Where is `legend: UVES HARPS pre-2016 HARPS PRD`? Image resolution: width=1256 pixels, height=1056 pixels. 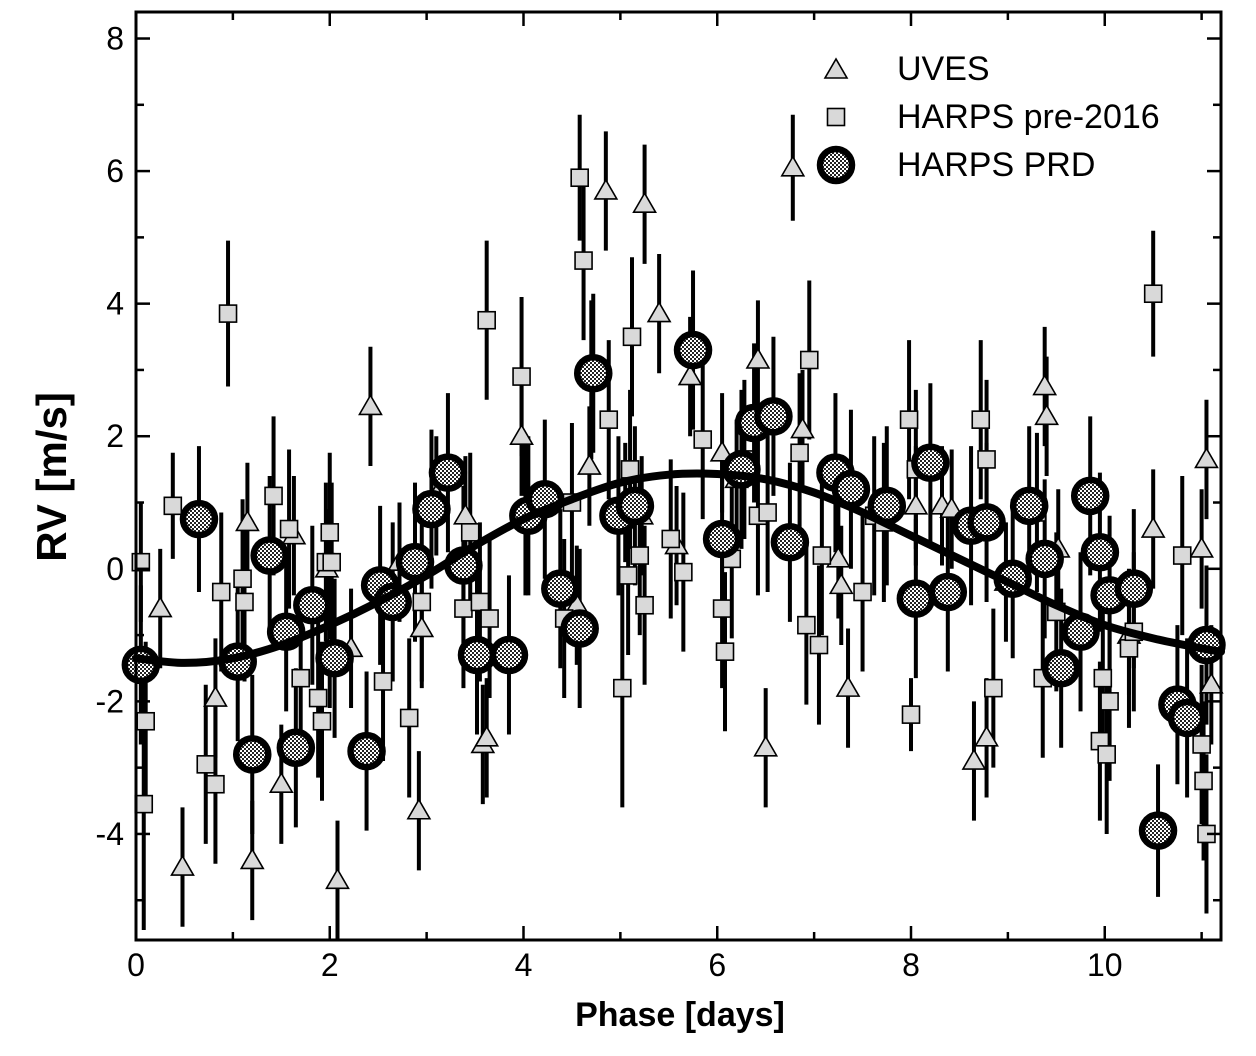
legend: UVES HARPS pre-2016 HARPS PRD is located at coordinates (988, 117).